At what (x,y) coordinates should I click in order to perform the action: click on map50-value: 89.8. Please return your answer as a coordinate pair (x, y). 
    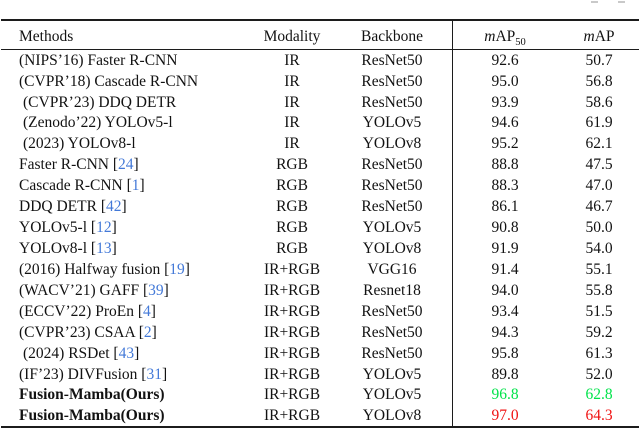
    Looking at the image, I should click on (505, 374).